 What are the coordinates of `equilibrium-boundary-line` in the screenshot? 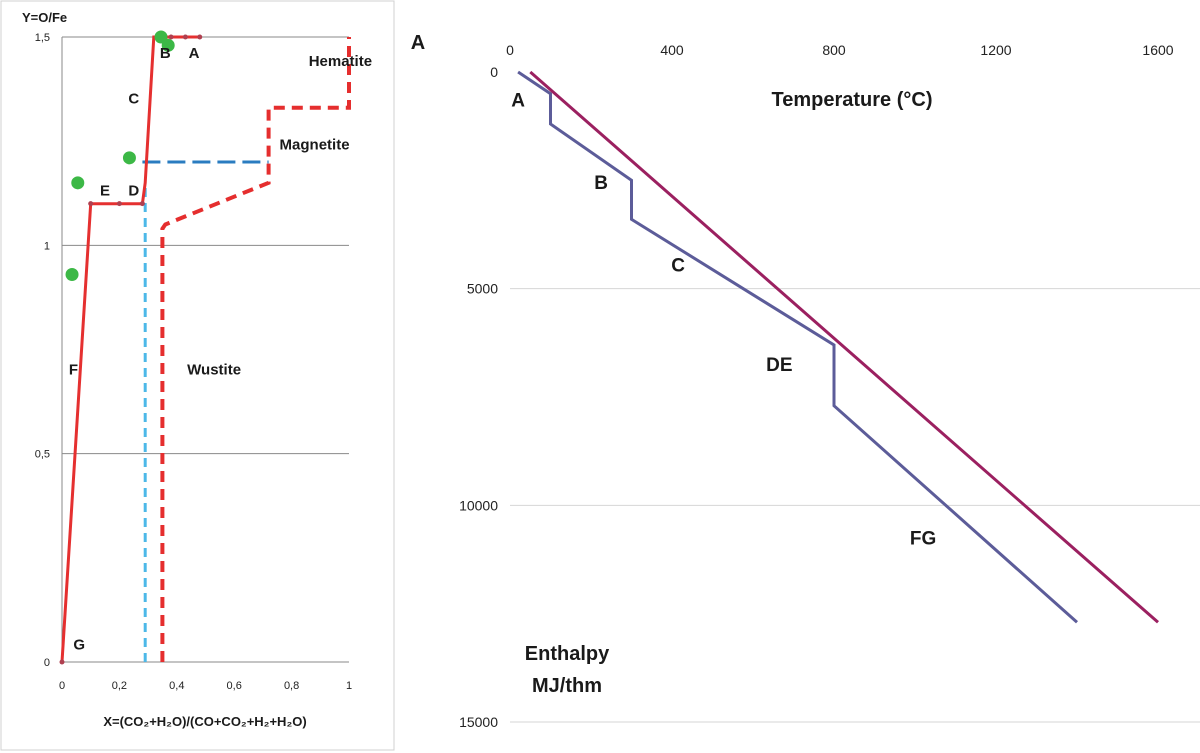 It's located at (255, 349).